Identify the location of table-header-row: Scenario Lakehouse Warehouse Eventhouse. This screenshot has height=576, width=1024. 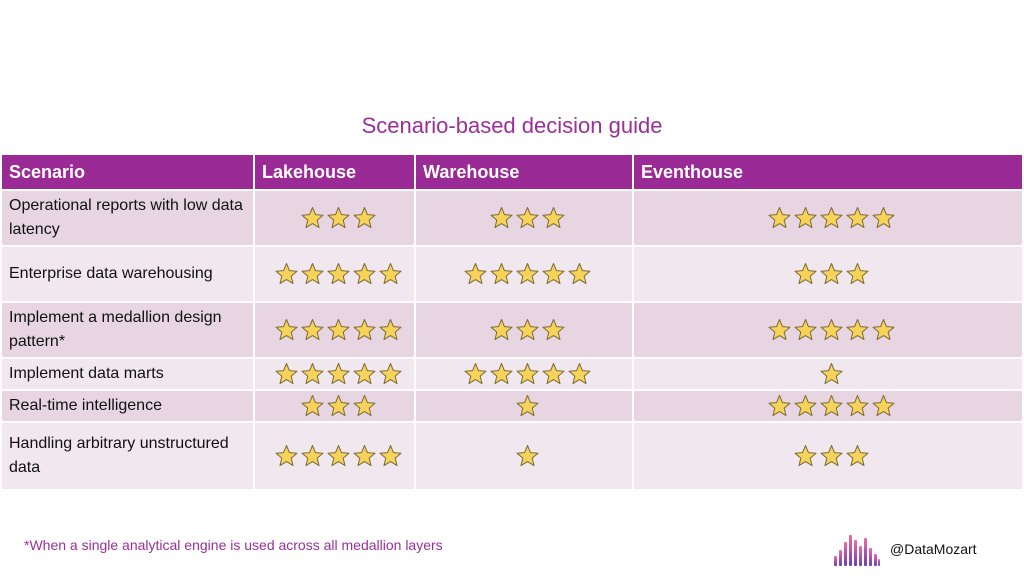
(512, 172).